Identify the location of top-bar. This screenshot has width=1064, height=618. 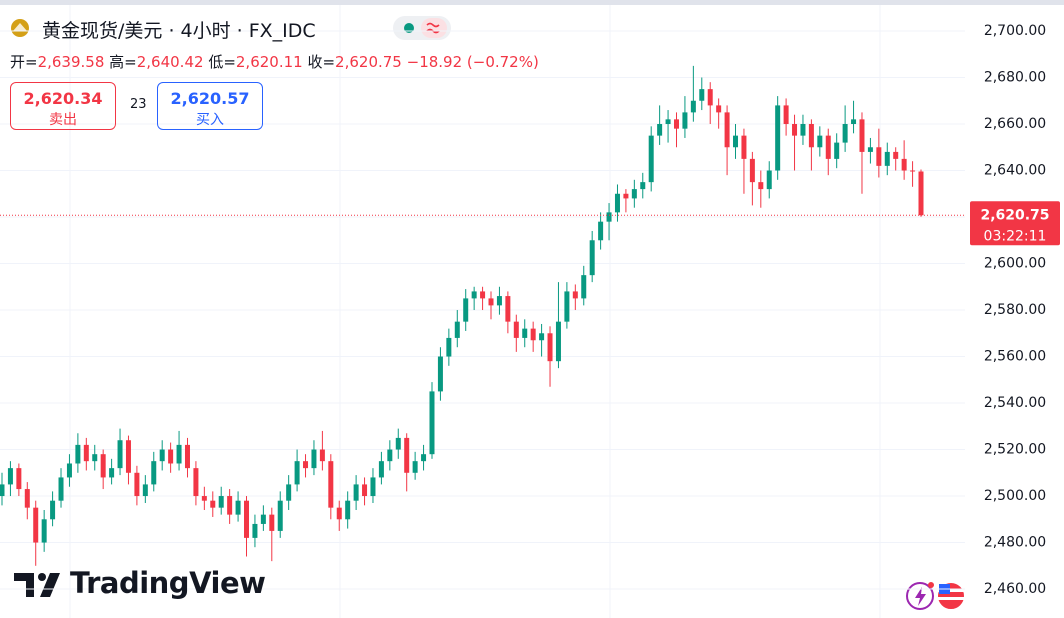
(532, 2).